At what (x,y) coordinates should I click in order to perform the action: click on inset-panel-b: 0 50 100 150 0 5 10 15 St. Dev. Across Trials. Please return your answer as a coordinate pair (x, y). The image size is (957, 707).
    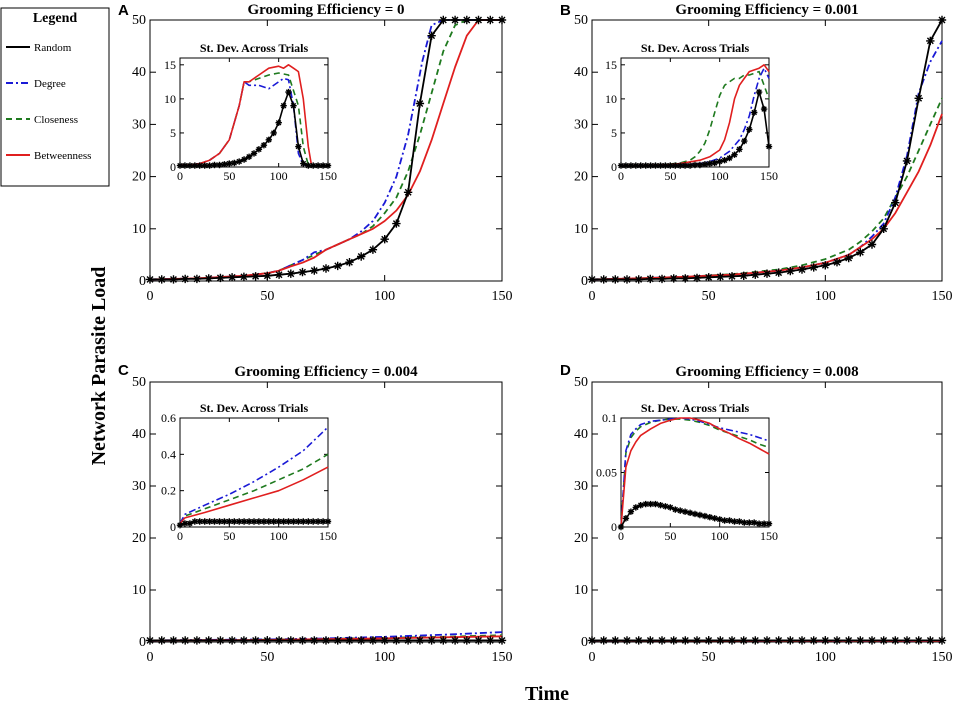
    Looking at the image, I should click on (691, 111).